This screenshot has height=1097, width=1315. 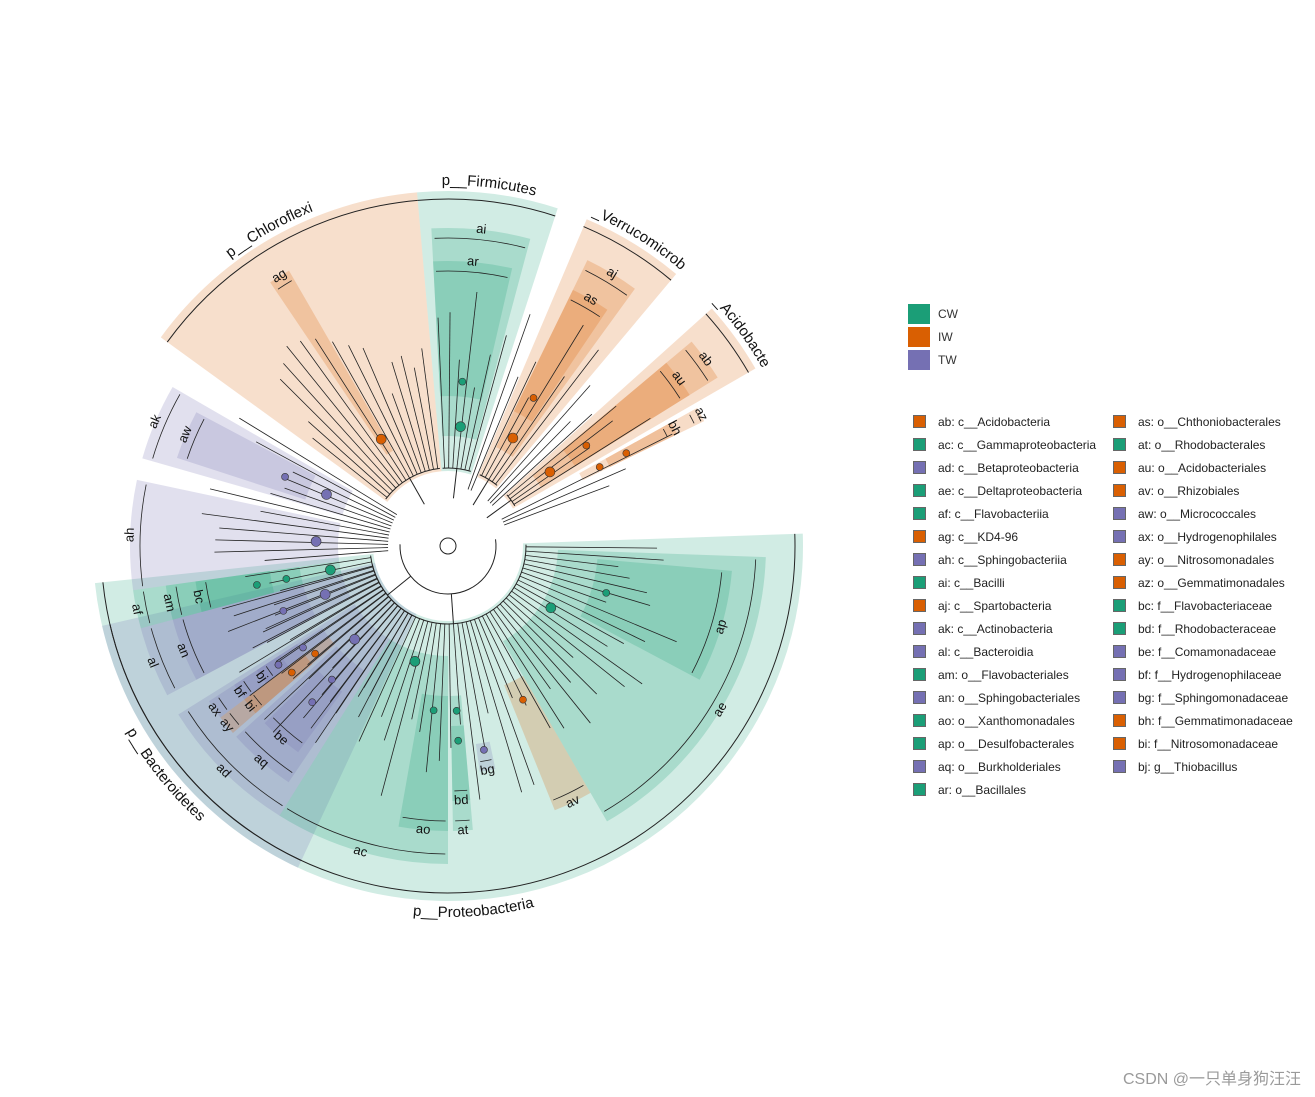 What do you see at coordinates (1213, 582) in the screenshot?
I see `taxa-legend-item: az: o__Gemmatimonadales` at bounding box center [1213, 582].